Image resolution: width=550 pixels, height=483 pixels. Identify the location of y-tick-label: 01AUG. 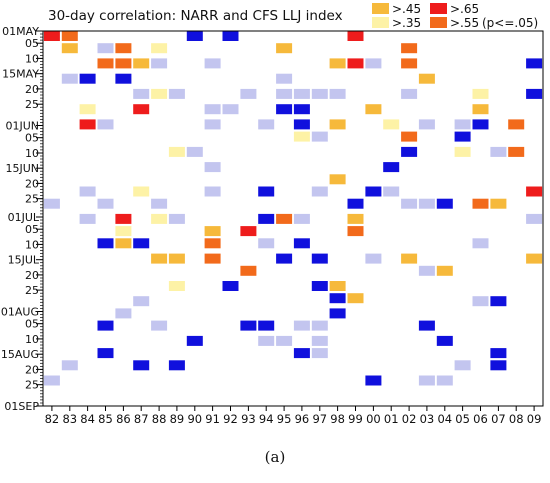
(20, 312).